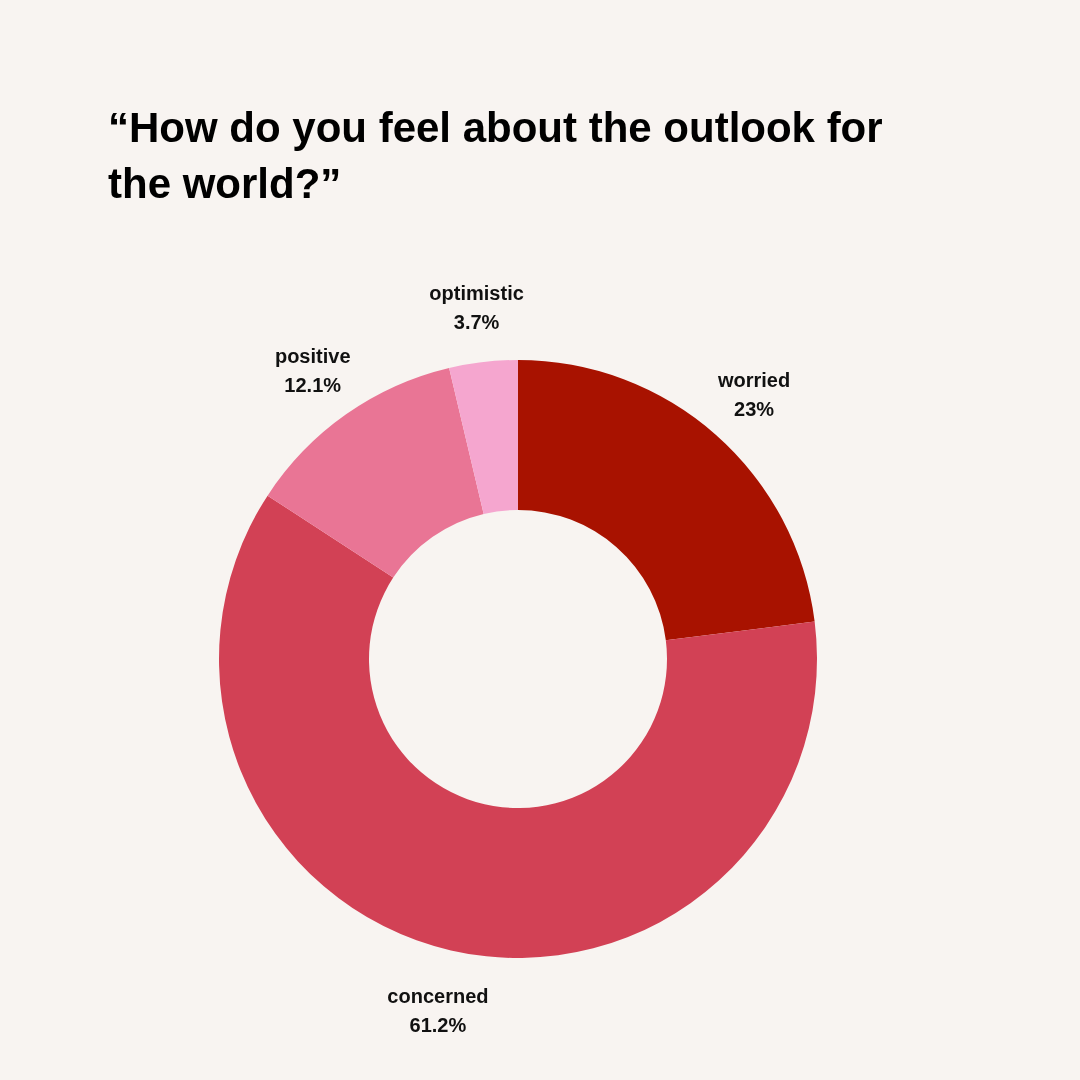 The image size is (1080, 1080). I want to click on data-label: 12.1%, so click(313, 384).